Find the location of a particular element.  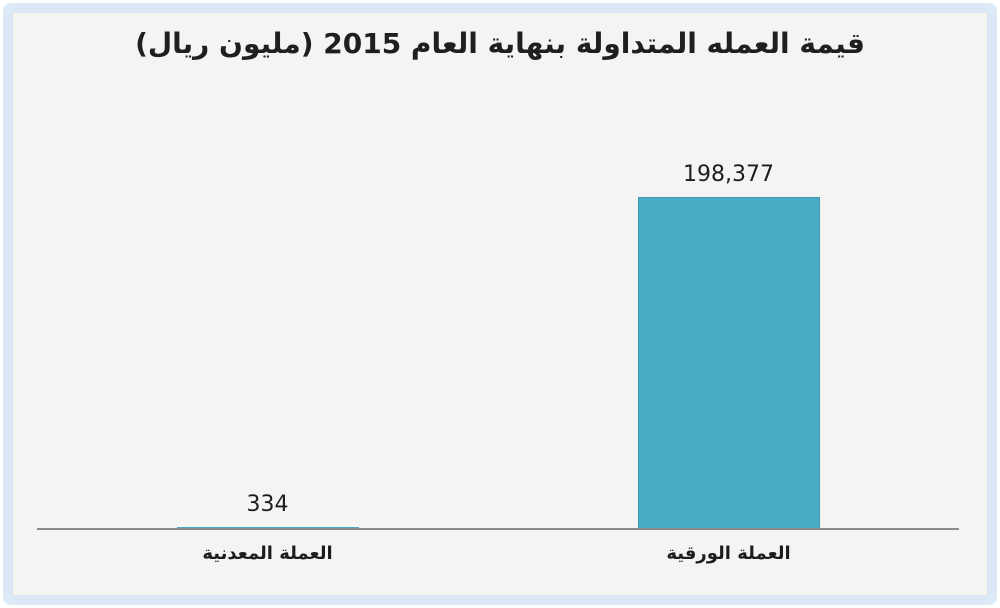

category-label-paper-currency: العملة الورقية is located at coordinates (728, 553).